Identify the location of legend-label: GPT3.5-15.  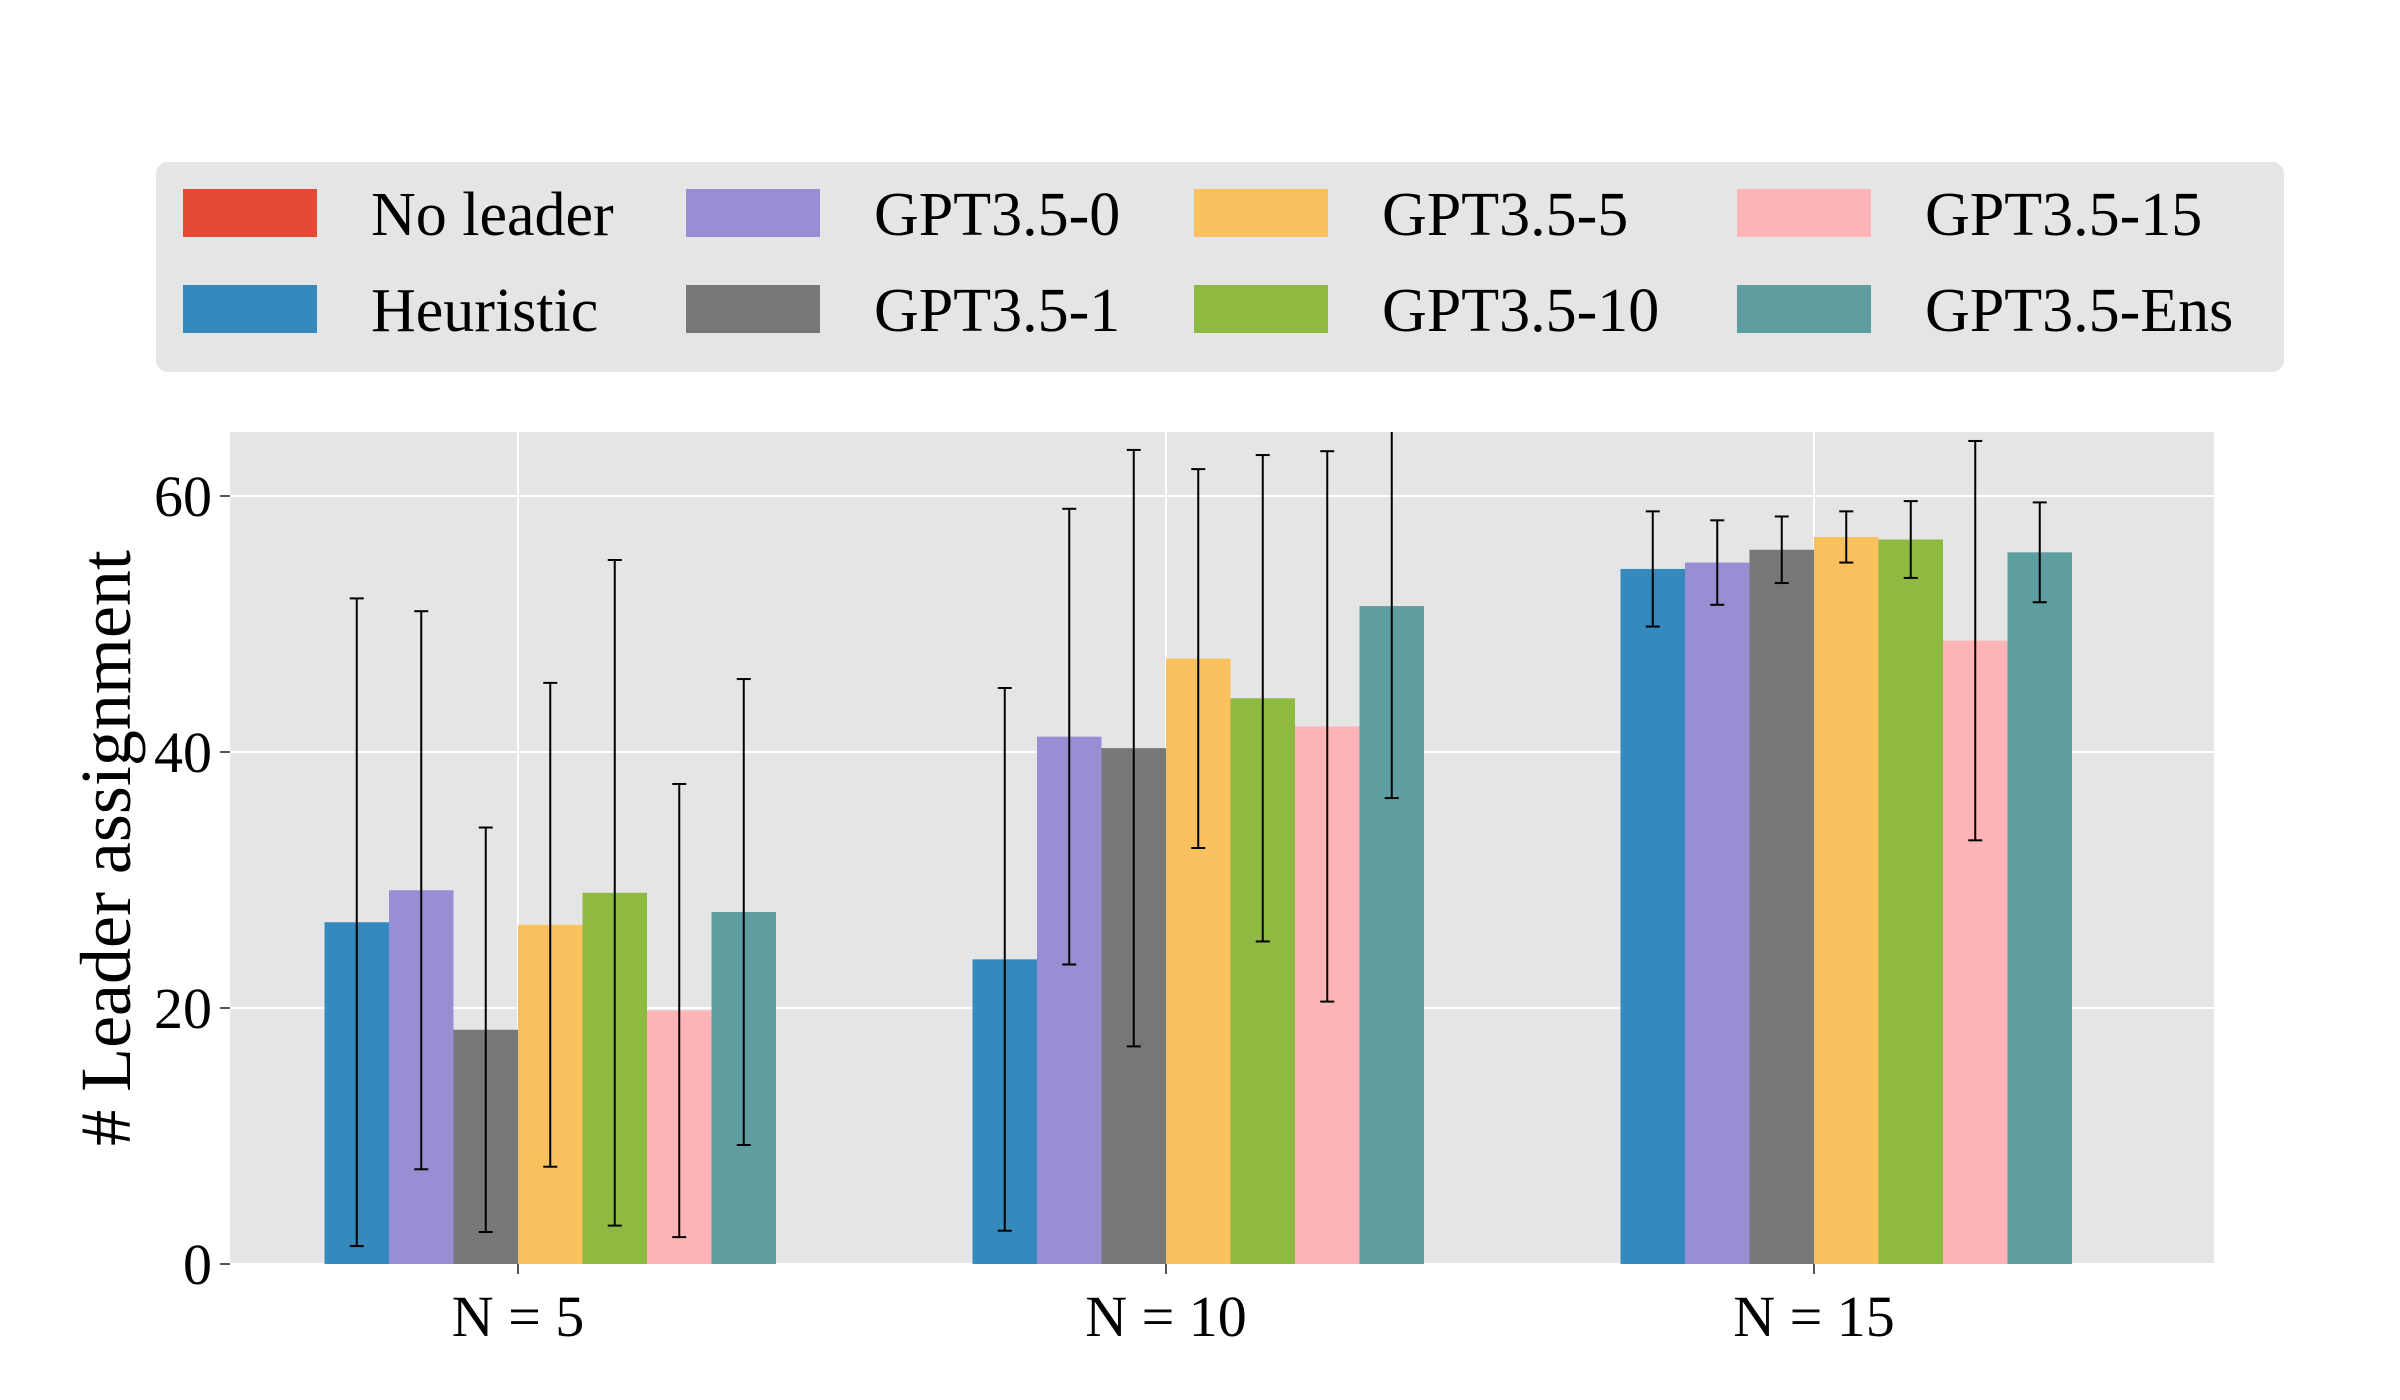
(2063, 215).